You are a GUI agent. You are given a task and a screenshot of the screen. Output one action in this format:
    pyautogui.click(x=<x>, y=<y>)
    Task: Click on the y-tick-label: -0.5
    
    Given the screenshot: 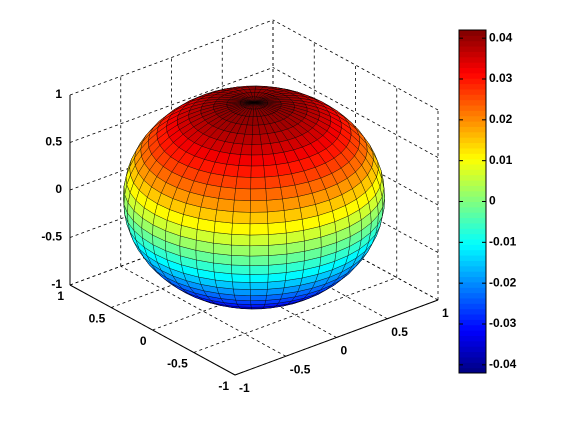 What is the action you would take?
    pyautogui.click(x=177, y=364)
    